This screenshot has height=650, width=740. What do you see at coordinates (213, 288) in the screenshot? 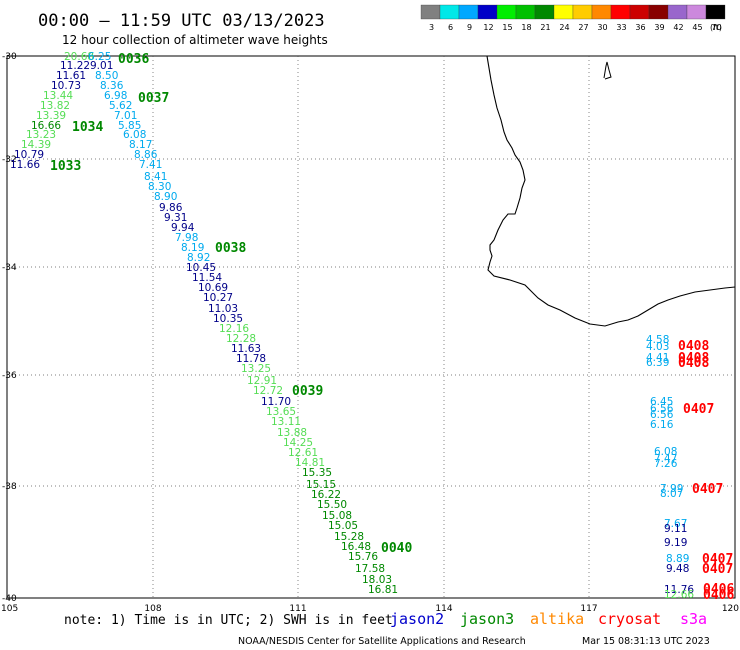
I see `swh-value: 10.69` at bounding box center [213, 288].